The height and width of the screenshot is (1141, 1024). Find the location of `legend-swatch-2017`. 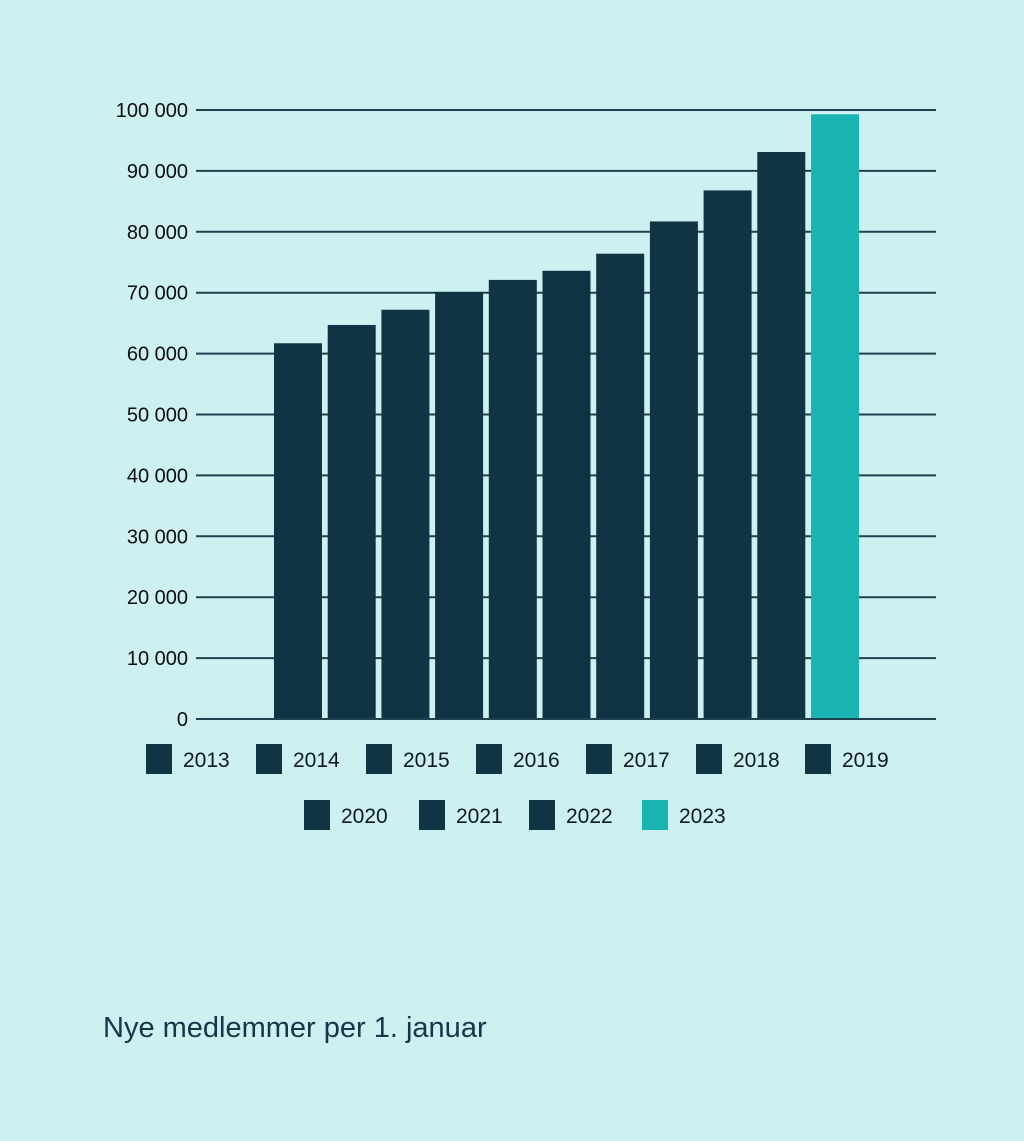

legend-swatch-2017 is located at coordinates (599, 759).